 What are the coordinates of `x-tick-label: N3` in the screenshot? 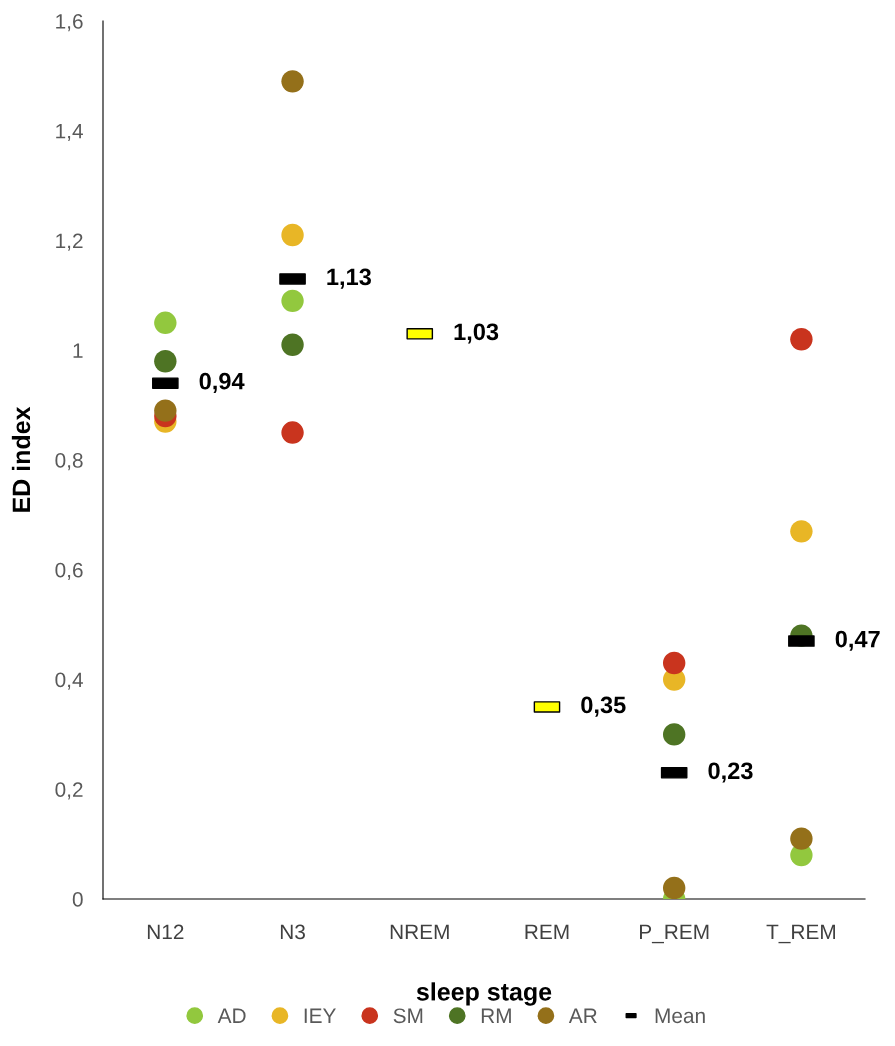 It's located at (292, 932).